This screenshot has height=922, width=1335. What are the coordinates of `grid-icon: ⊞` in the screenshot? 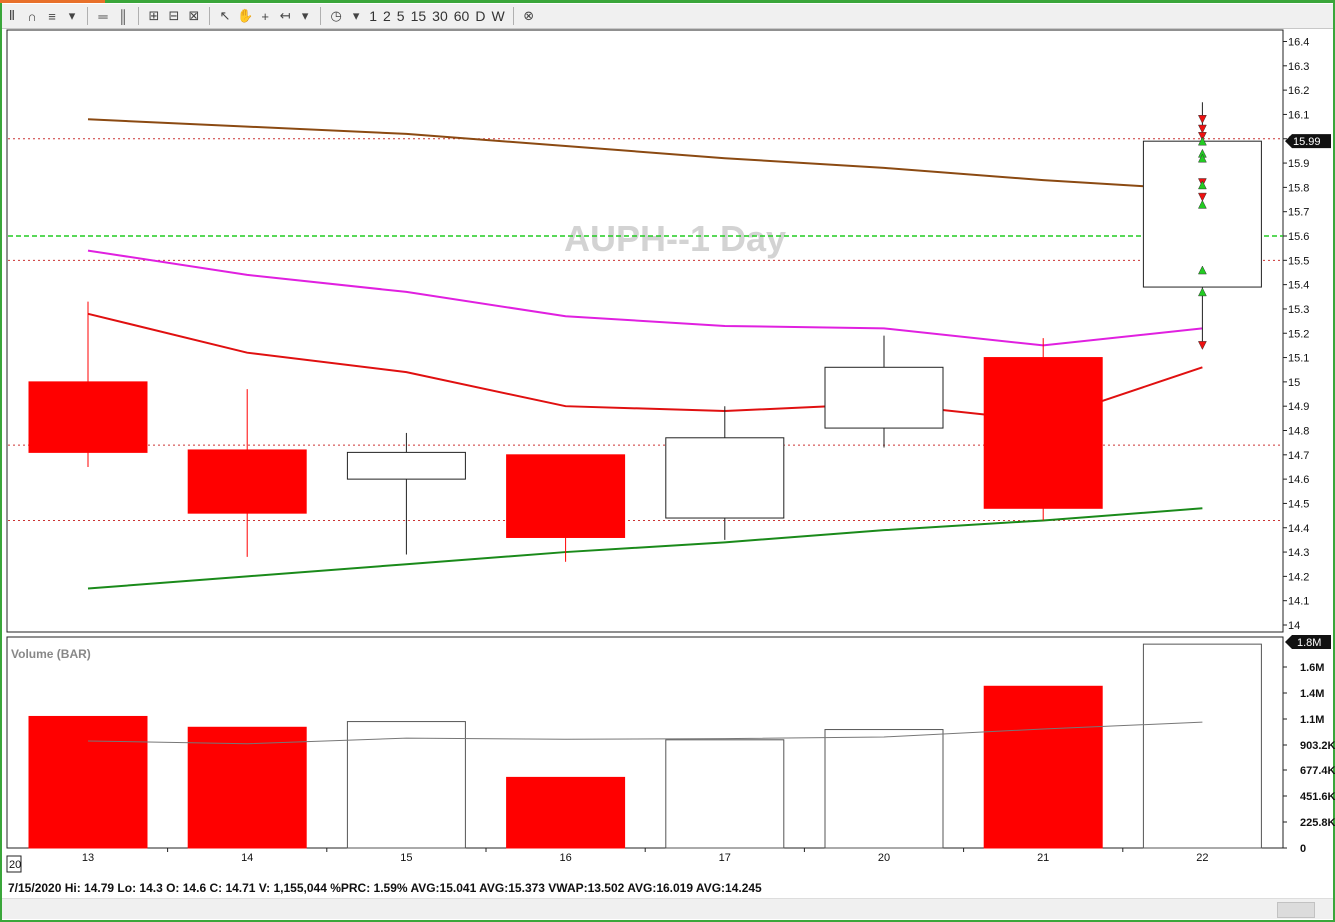 It's located at (154, 15).